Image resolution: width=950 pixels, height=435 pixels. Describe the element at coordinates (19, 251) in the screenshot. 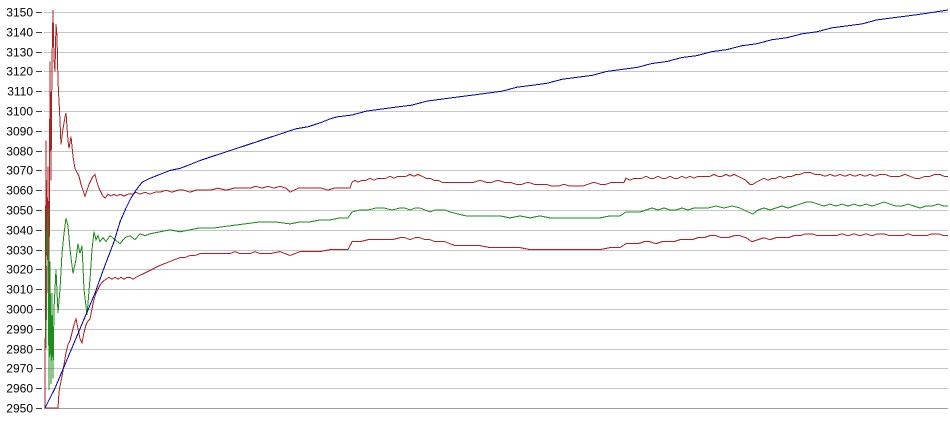

I see `y-axis-tick-label: 3030` at that location.